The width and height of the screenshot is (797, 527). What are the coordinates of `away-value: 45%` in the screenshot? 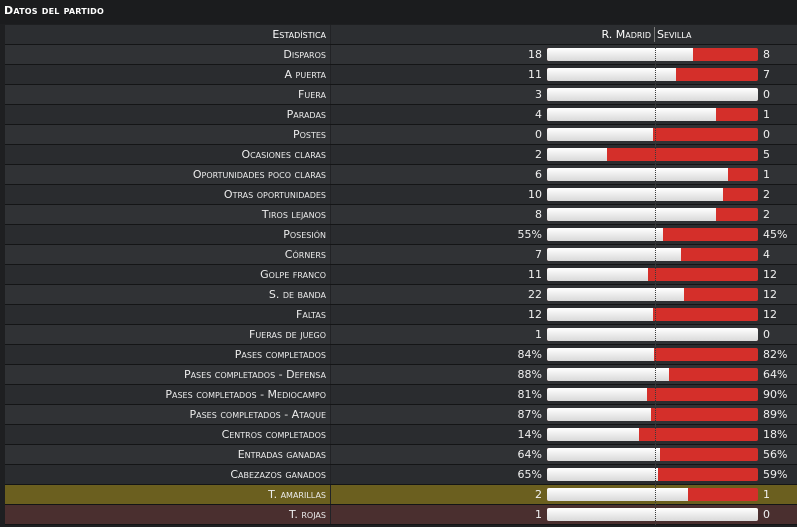 It's located at (775, 234).